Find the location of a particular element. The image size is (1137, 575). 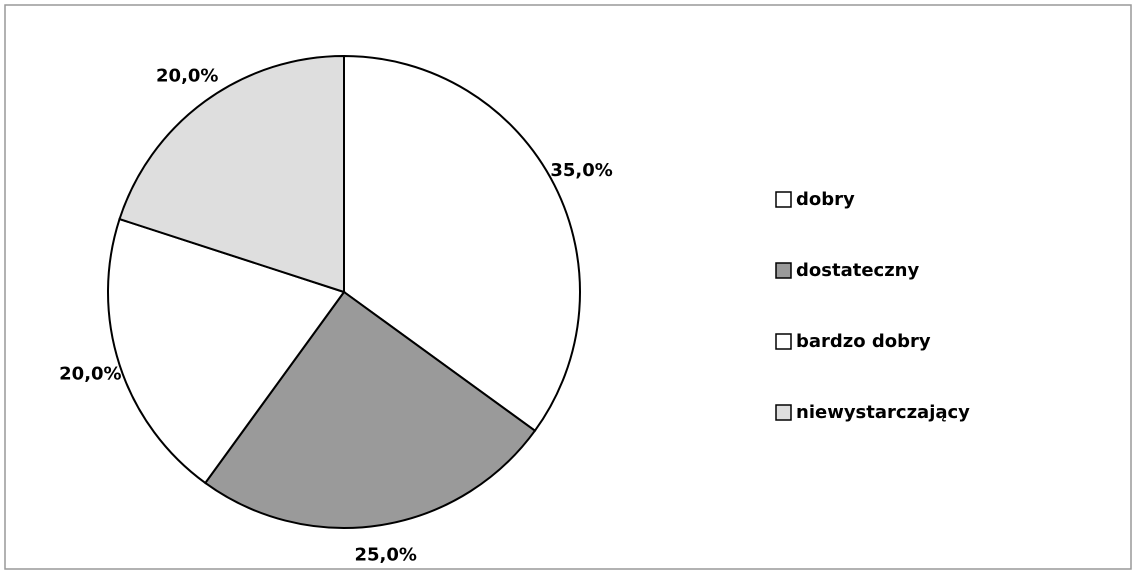

data-label: 25,0% is located at coordinates (385, 554).